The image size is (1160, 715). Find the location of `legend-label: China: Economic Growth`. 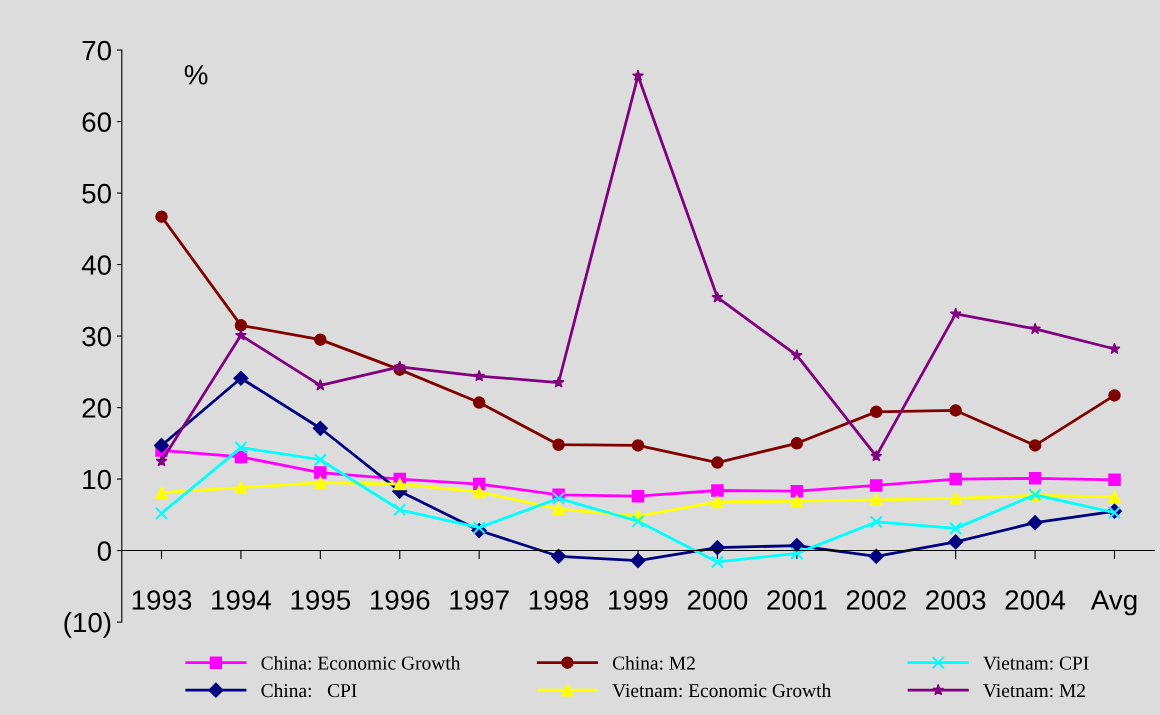

legend-label: China: Economic Growth is located at coordinates (361, 662).